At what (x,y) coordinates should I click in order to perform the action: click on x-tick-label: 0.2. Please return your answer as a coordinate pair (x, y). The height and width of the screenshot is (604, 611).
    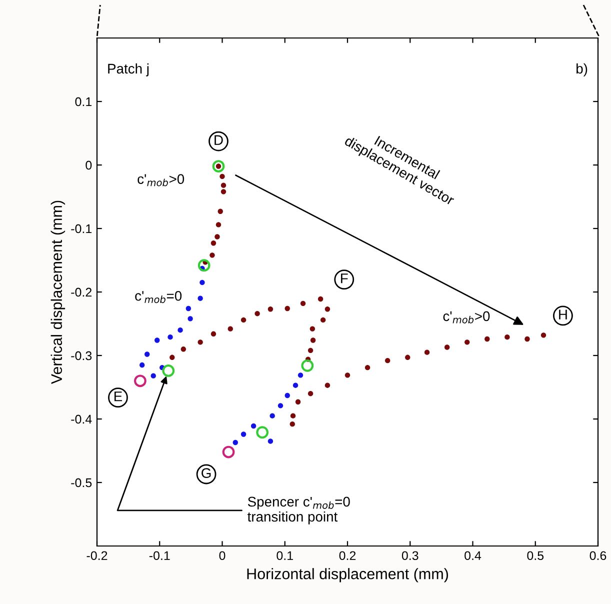
    Looking at the image, I should click on (347, 555).